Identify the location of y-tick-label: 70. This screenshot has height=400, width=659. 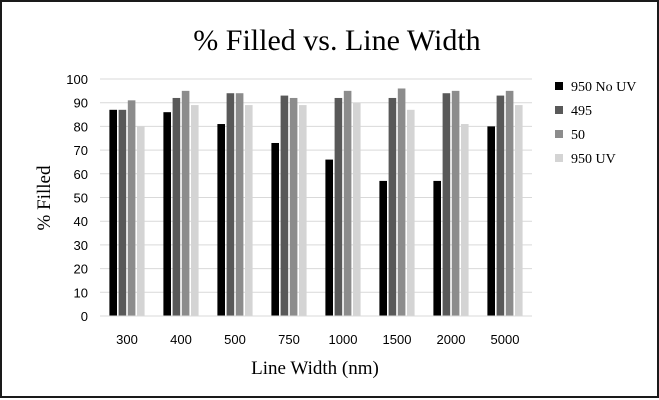
(81, 150).